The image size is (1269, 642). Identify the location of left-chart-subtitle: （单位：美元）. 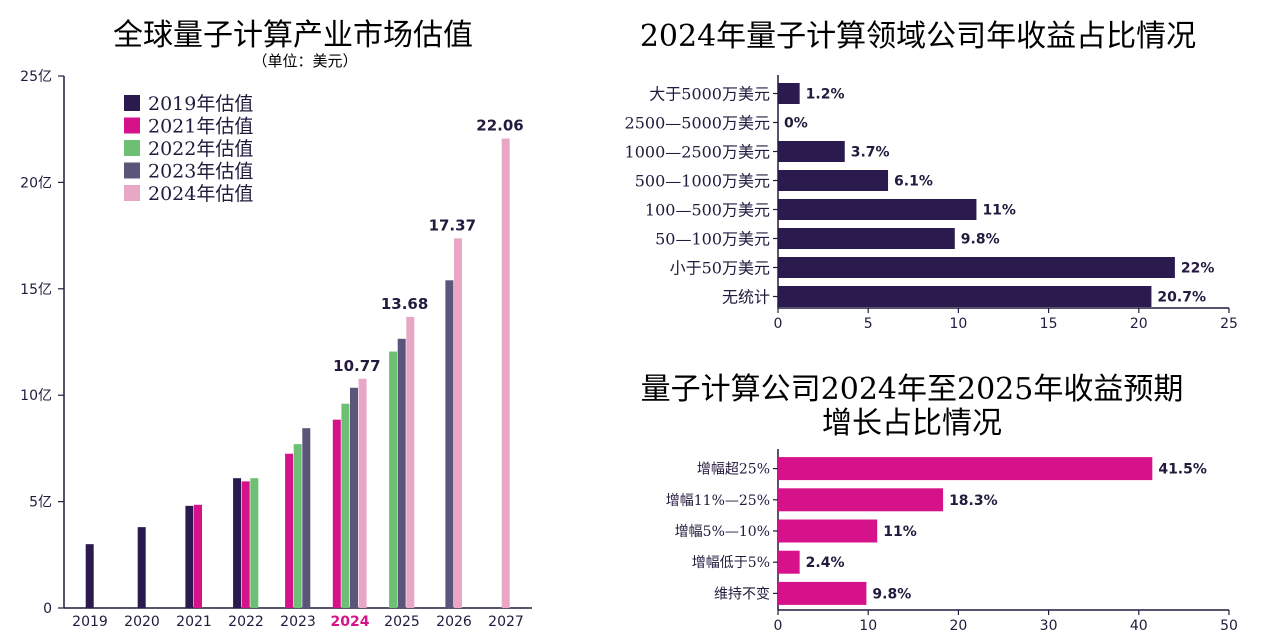
(304, 61).